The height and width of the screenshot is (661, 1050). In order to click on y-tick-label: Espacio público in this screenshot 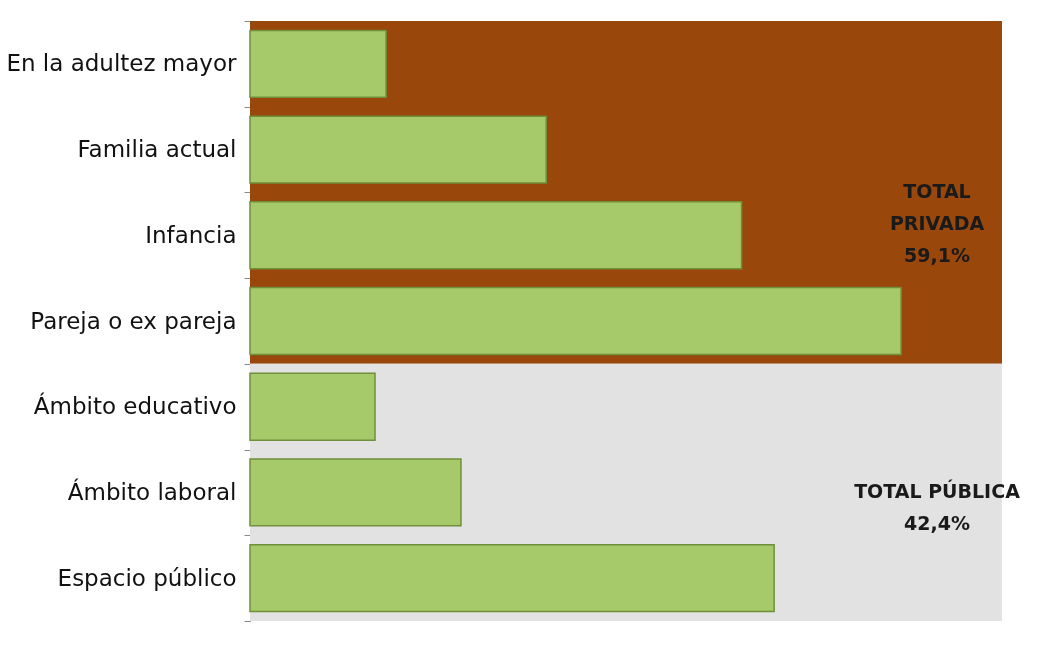, I will do `click(147, 577)`.